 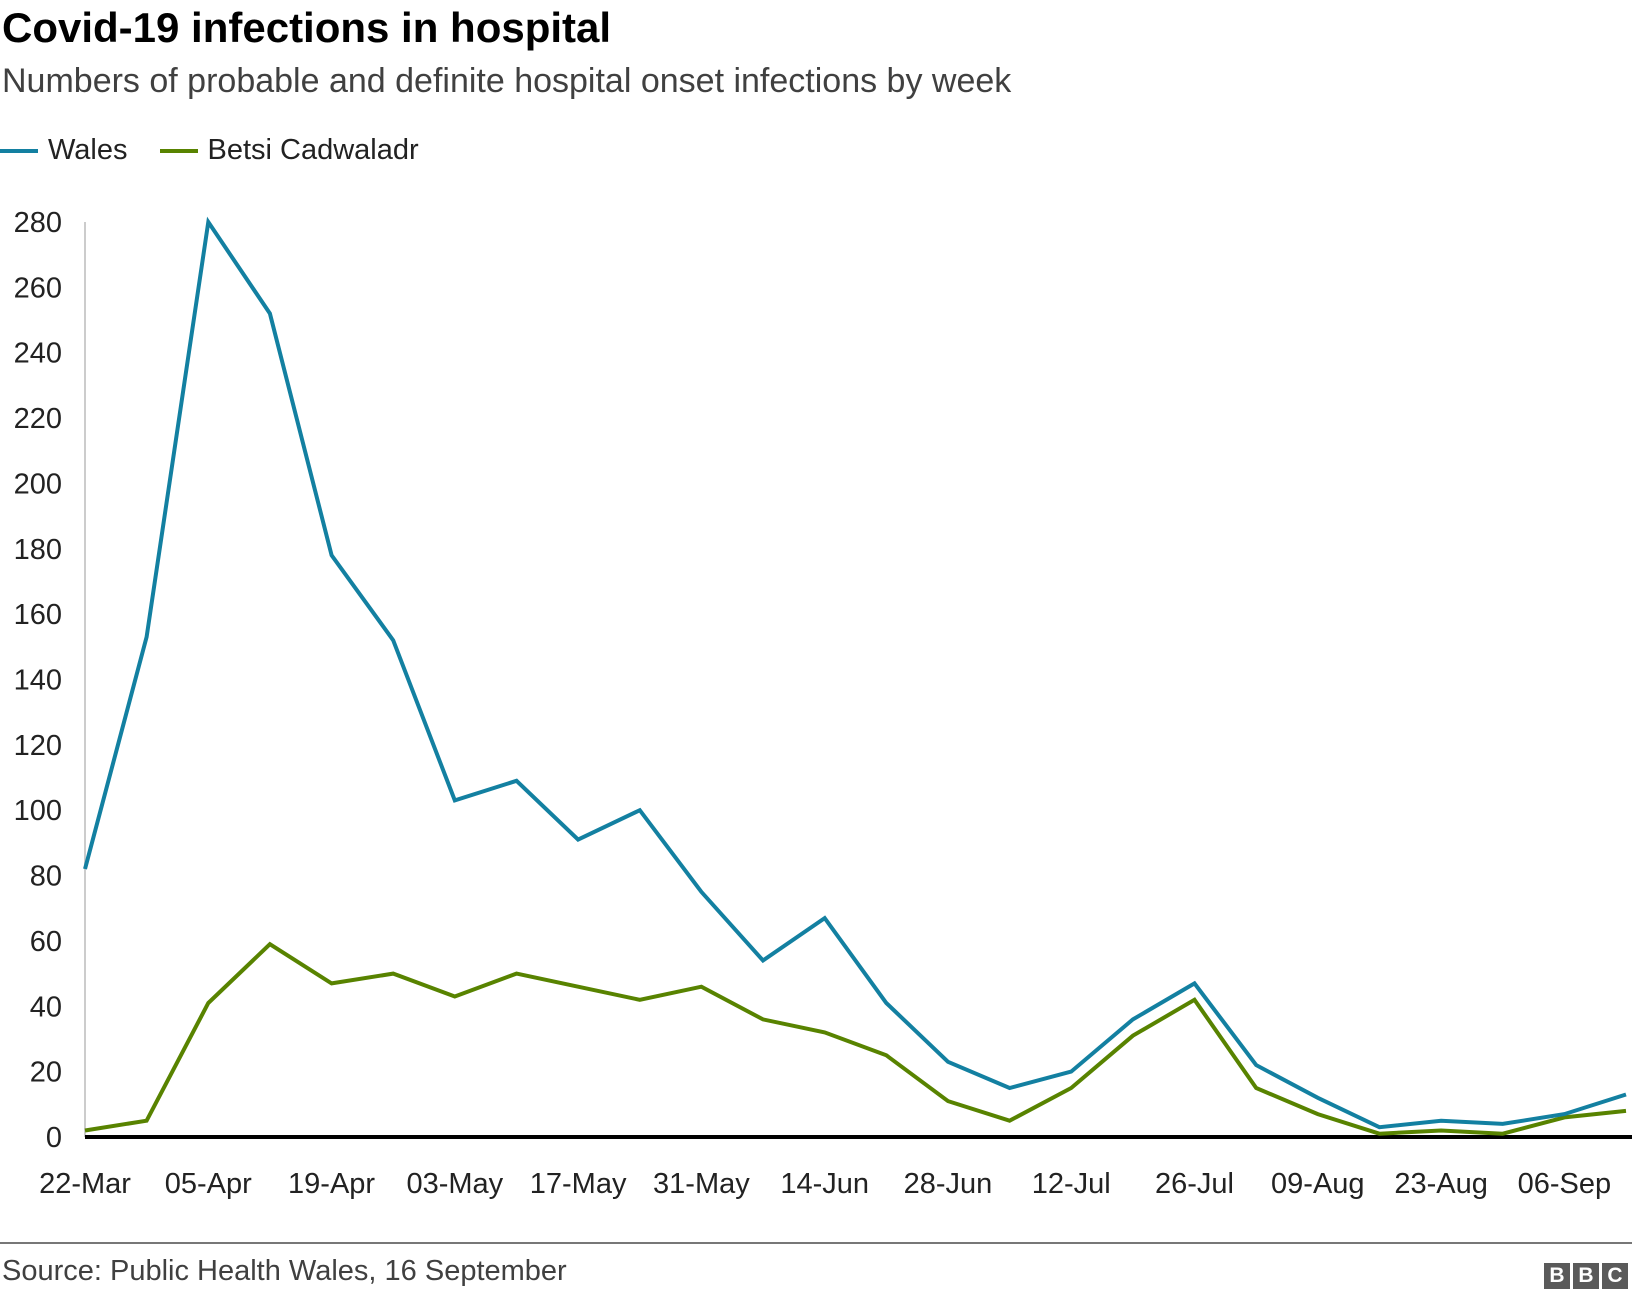 I want to click on y-tick-label: 240, so click(x=38, y=354).